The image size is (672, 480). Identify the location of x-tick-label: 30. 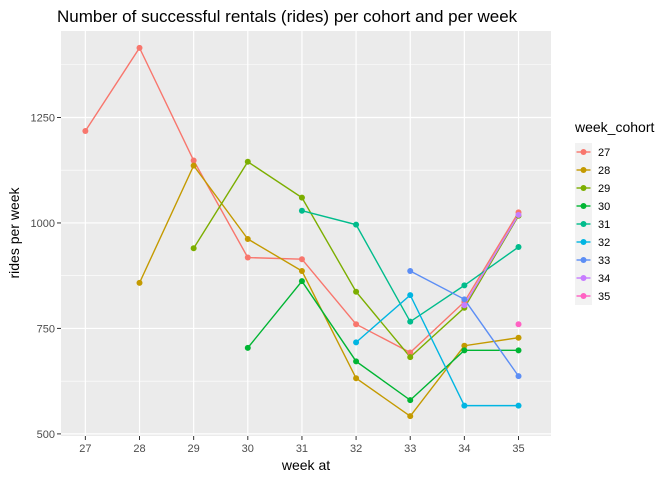
(248, 449).